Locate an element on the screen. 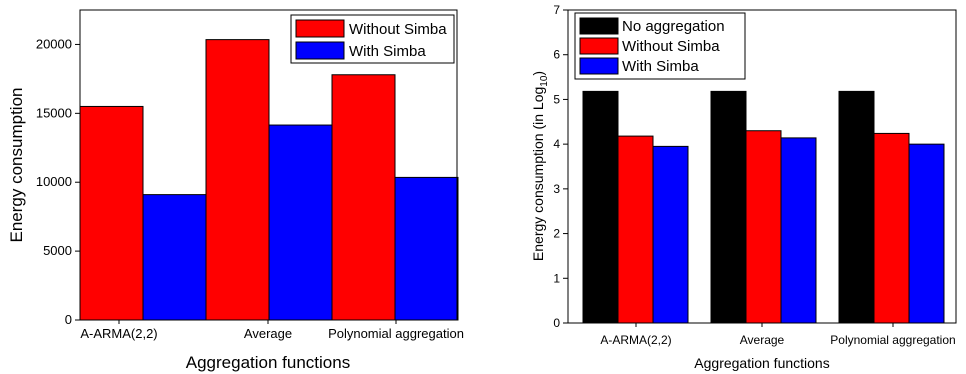 The width and height of the screenshot is (966, 374). chart-left-y-tick-label: 5000 is located at coordinates (57, 250).